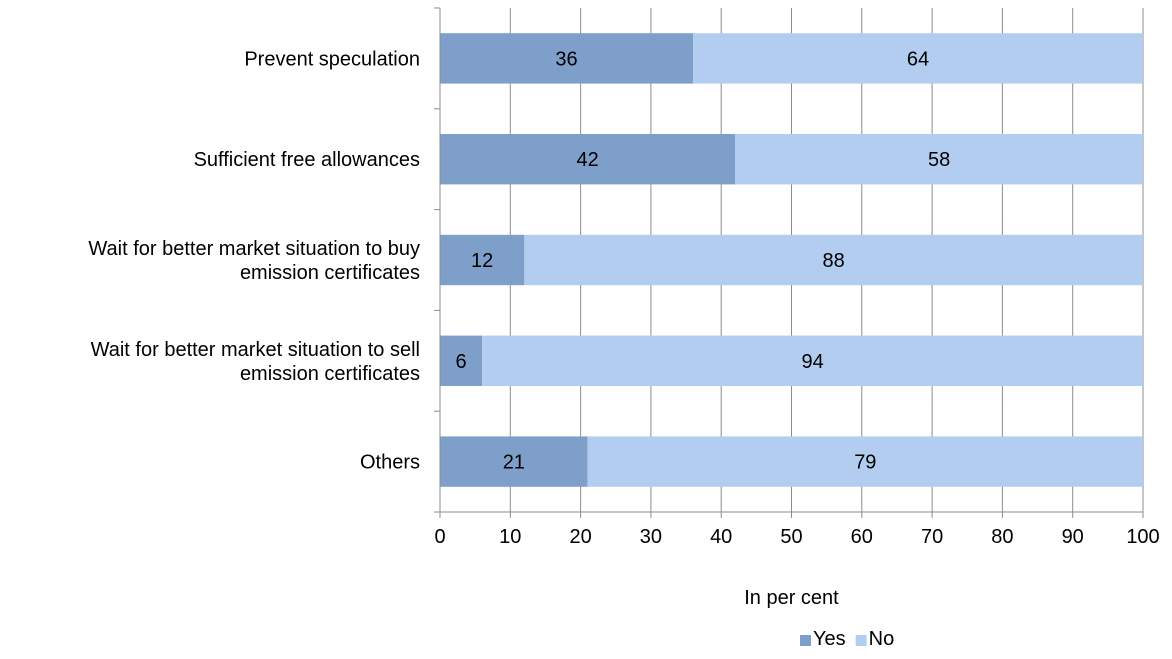  What do you see at coordinates (791, 598) in the screenshot?
I see `x-axis-label: In per cent` at bounding box center [791, 598].